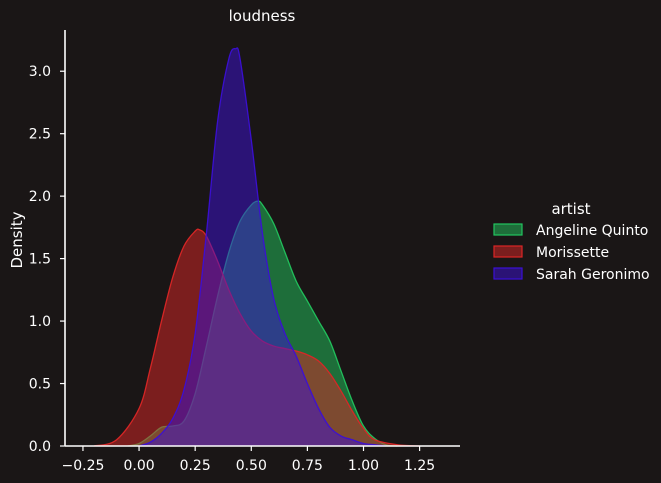 The width and height of the screenshot is (661, 483). What do you see at coordinates (570, 209) in the screenshot?
I see `legend-title: artist` at bounding box center [570, 209].